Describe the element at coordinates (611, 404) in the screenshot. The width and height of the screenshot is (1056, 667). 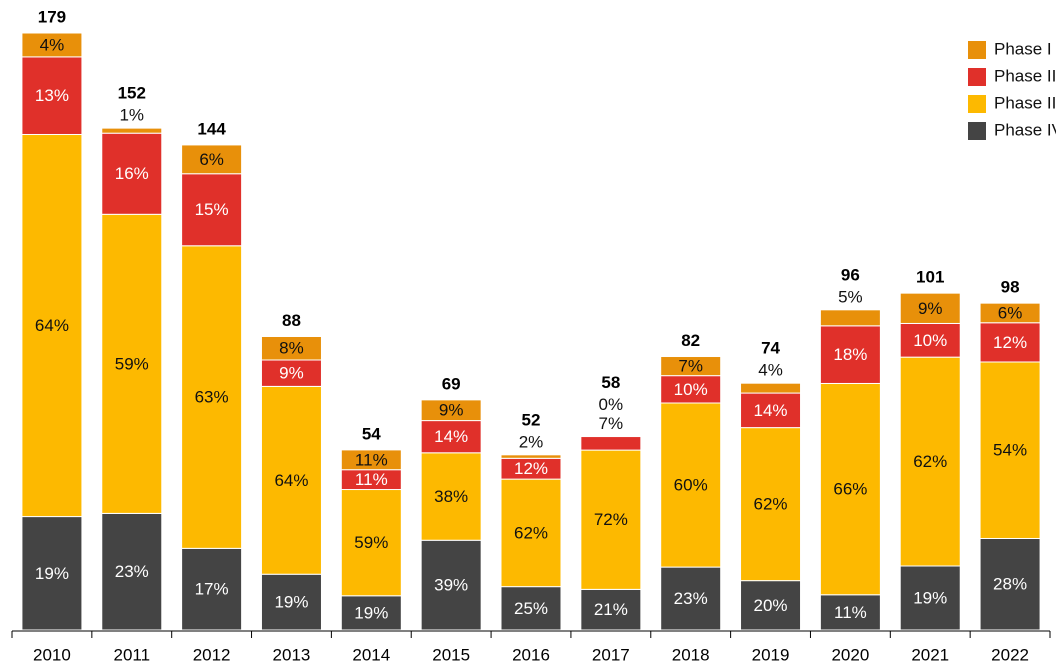
I see `segment-label: 0%` at that location.